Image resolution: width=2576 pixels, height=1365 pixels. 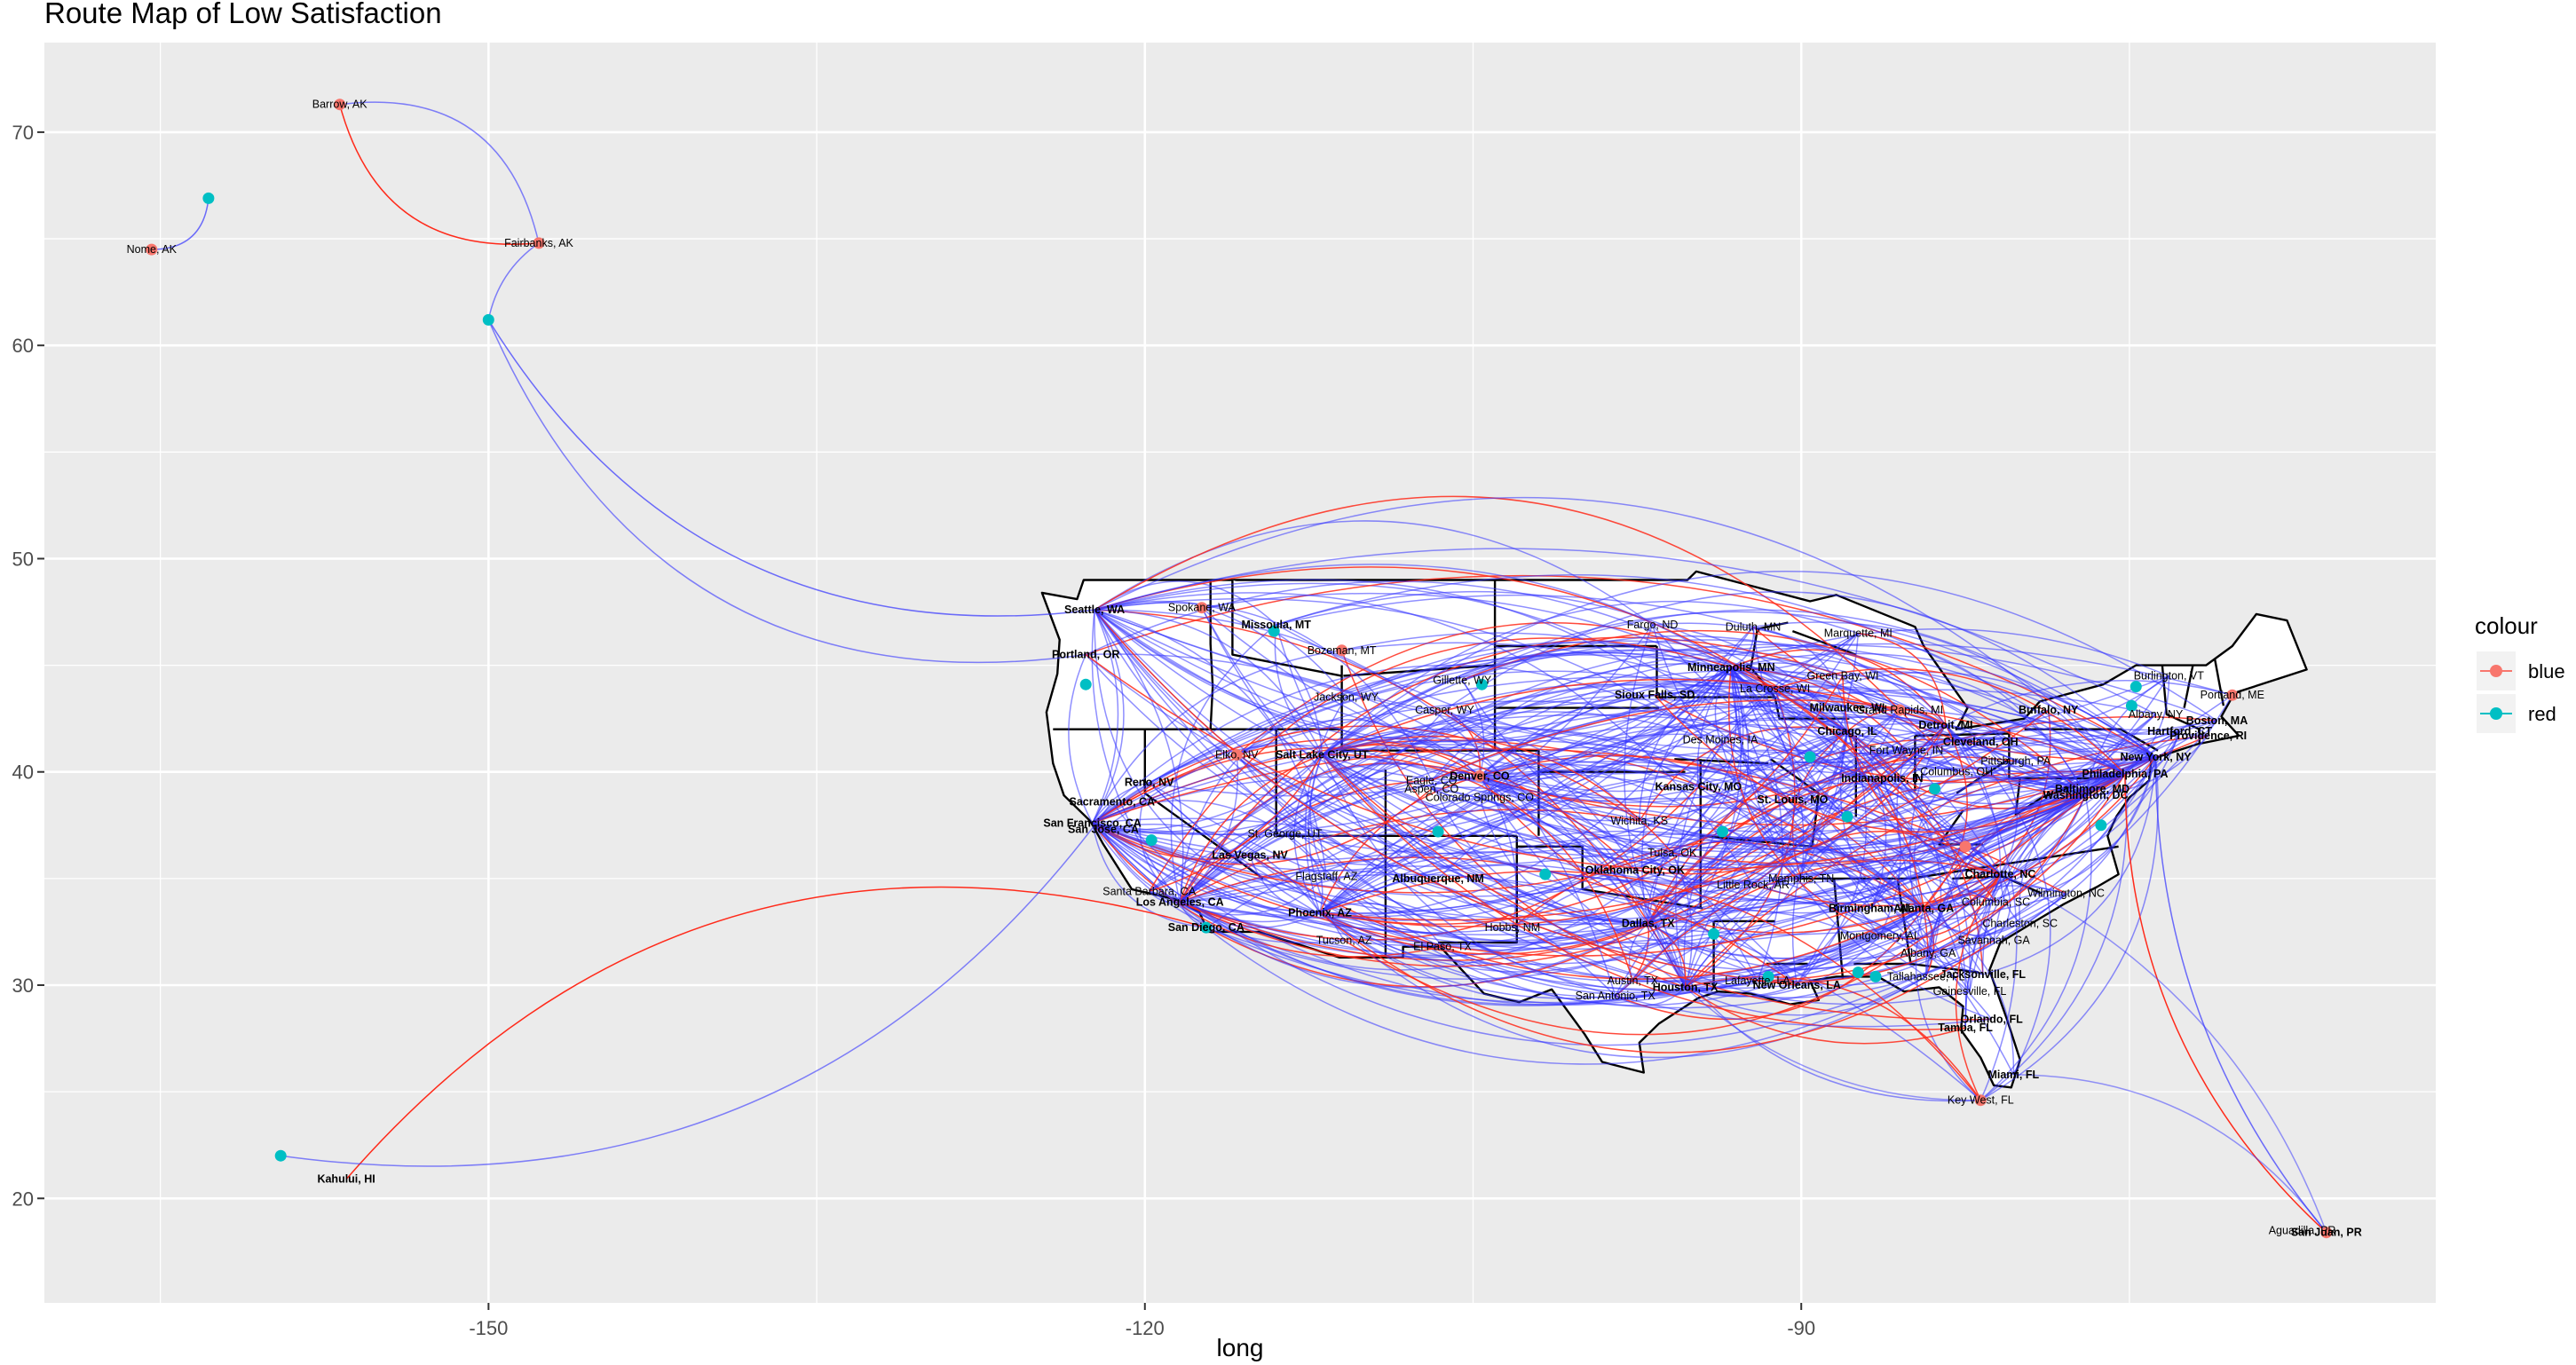 I want to click on city-label: Key West, FL, so click(x=1981, y=1100).